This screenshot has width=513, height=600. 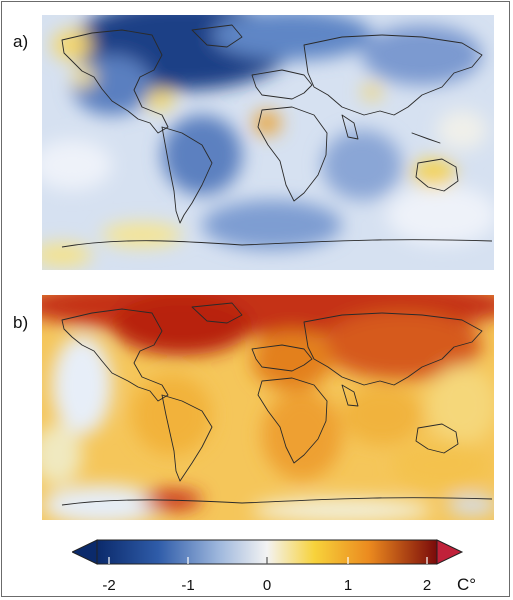 I want to click on colorbar-tick-label: 1, so click(x=348, y=585).